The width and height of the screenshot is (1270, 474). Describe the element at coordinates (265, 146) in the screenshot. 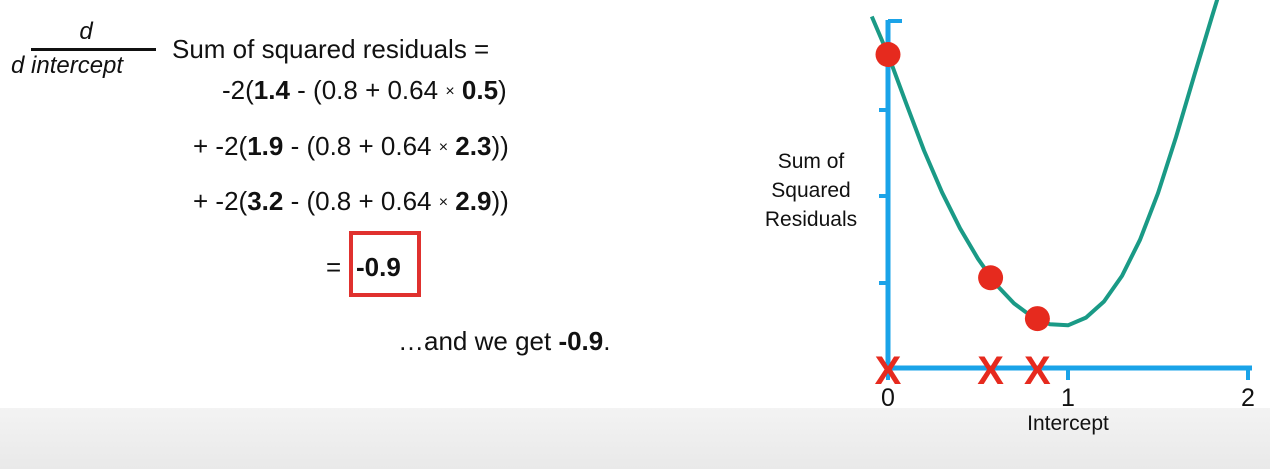

I see `term-observed: 1.9` at that location.